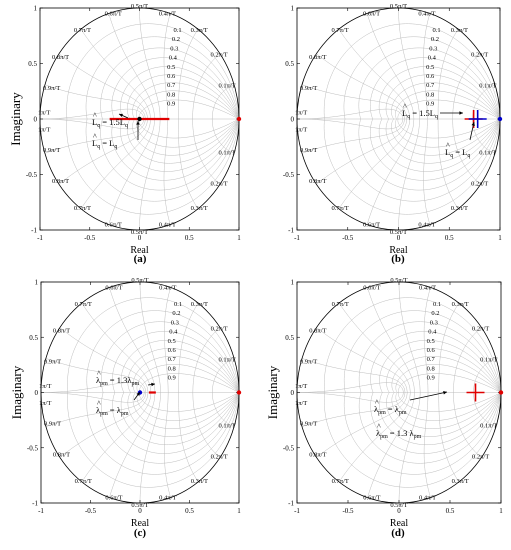 This screenshot has height=550, width=511. I want to click on annotation-2: ^Lq = Lq, so click(116, 135).